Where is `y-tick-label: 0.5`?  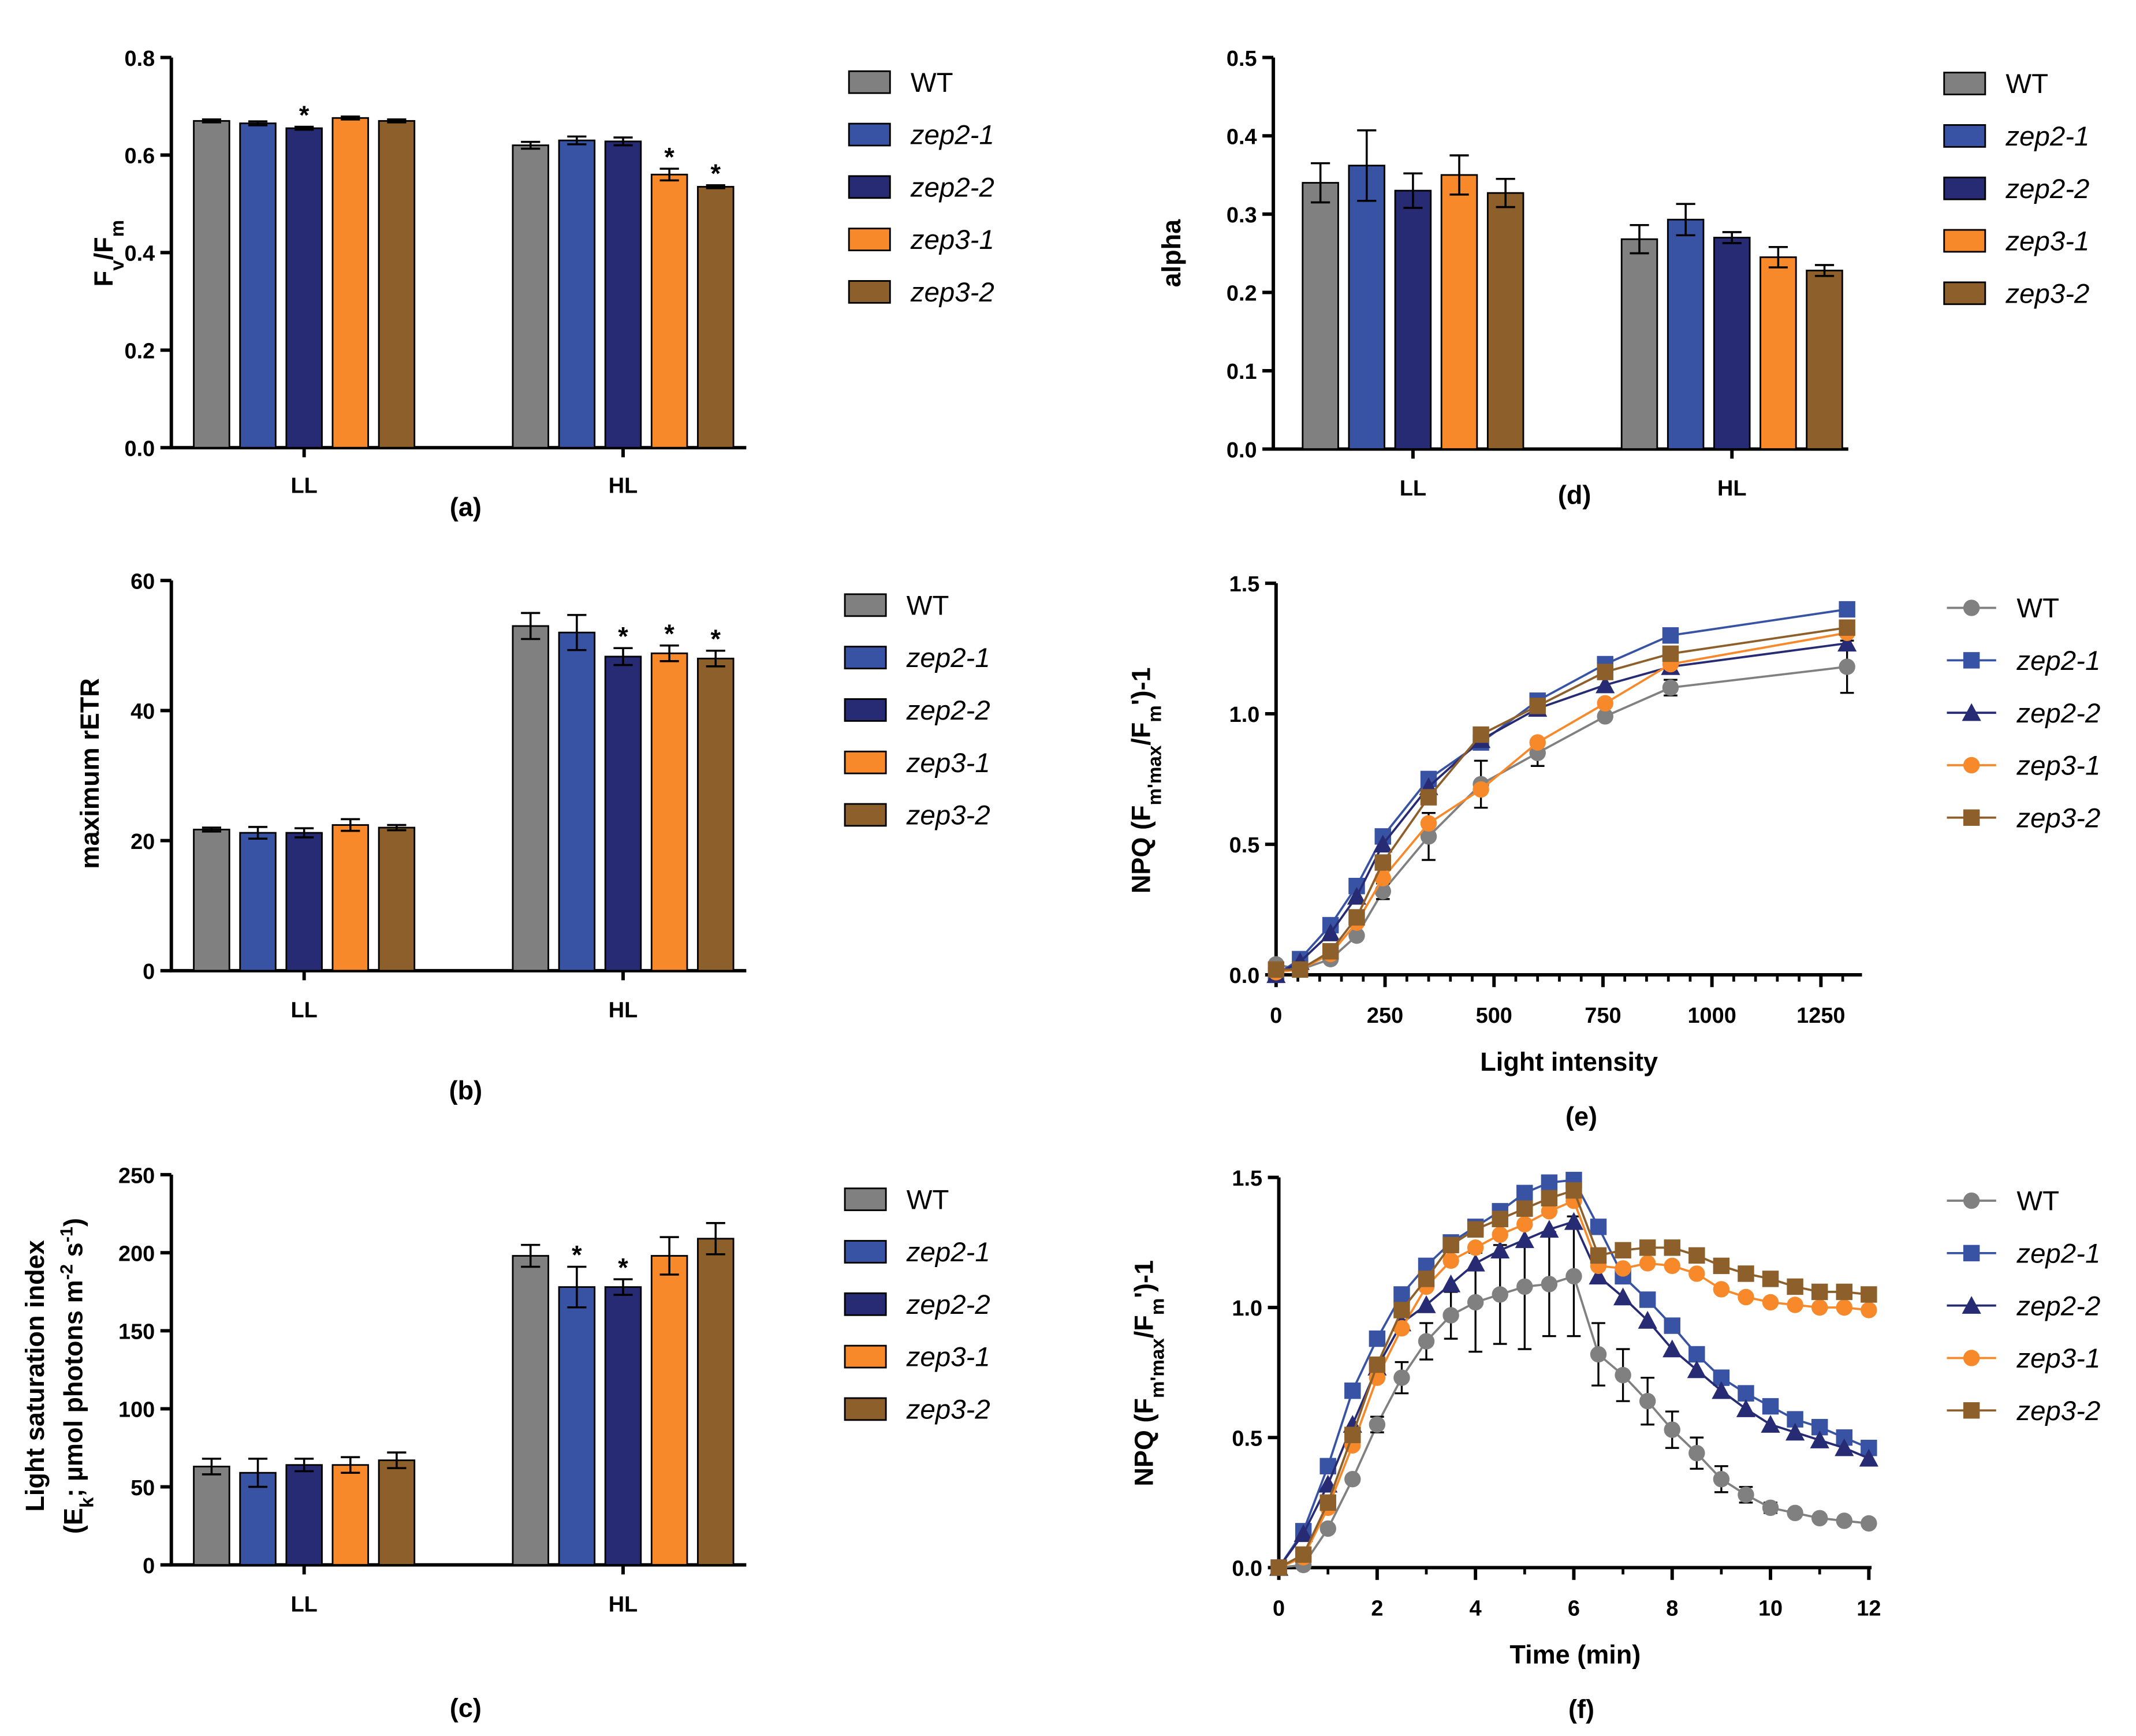 y-tick-label: 0.5 is located at coordinates (1242, 59).